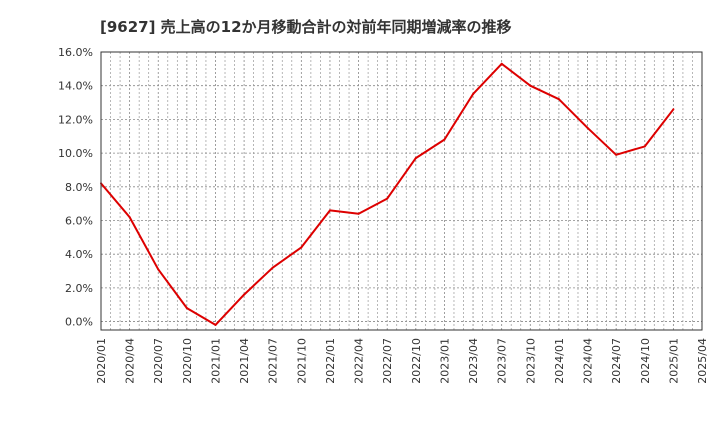  Describe the element at coordinates (79, 220) in the screenshot. I see `y-tick-label: 6.0%` at that location.